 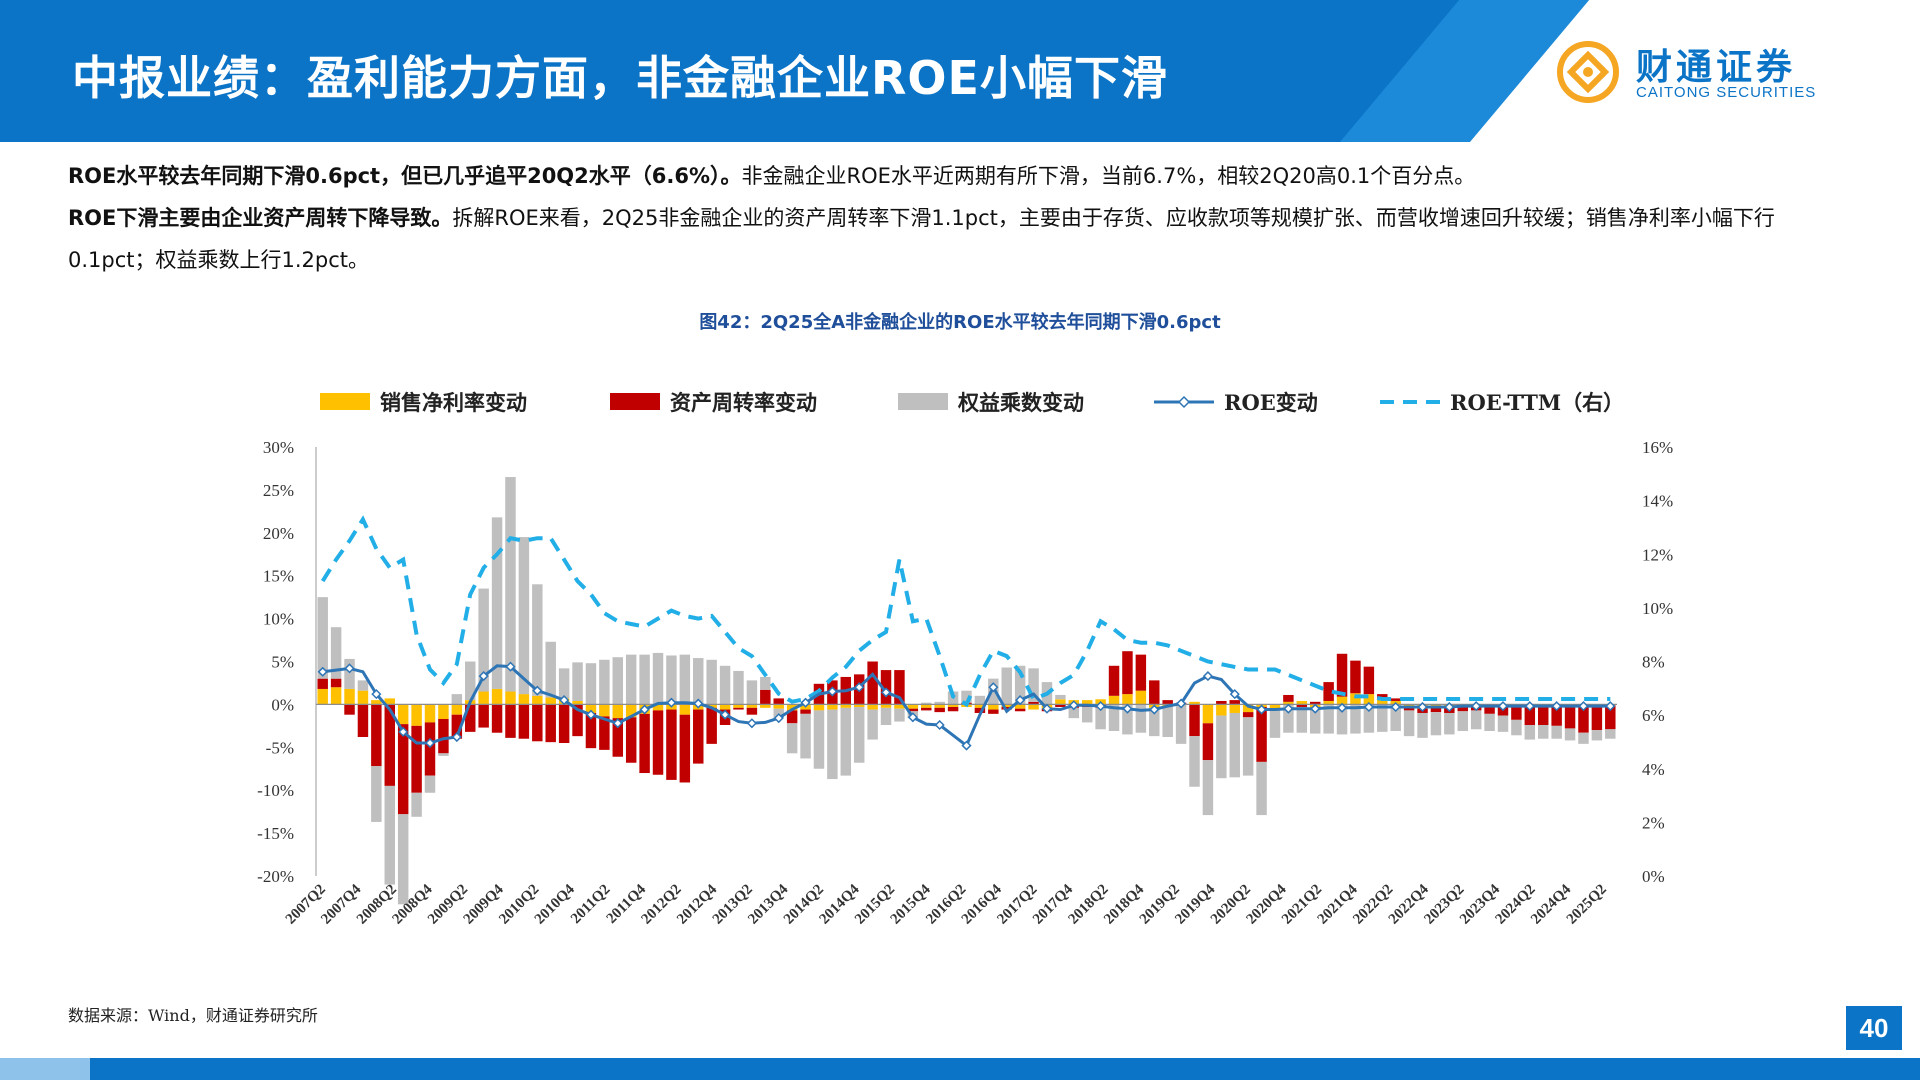 I want to click on y-right-tick-label: 0%, so click(x=1653, y=876).